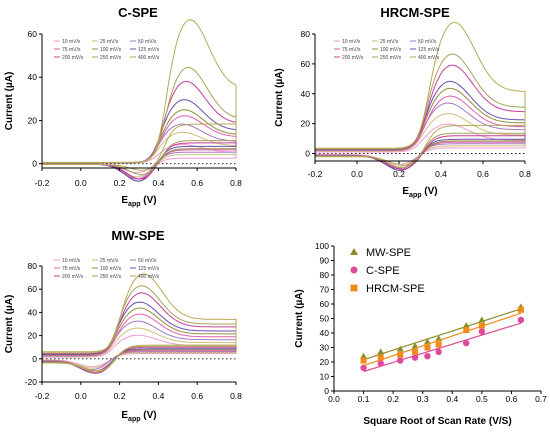  What do you see at coordinates (73, 58) in the screenshot?
I see `legend-label: 200 mV/s` at bounding box center [73, 58].